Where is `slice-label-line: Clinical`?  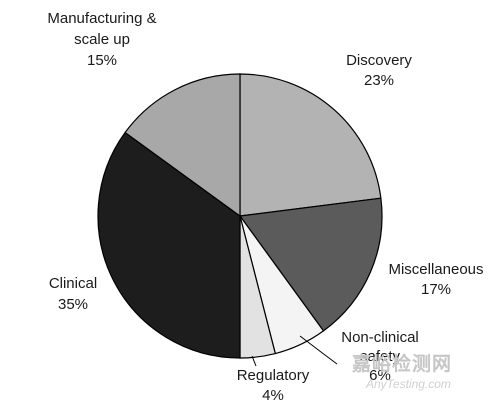 slice-label-line: Clinical is located at coordinates (73, 283).